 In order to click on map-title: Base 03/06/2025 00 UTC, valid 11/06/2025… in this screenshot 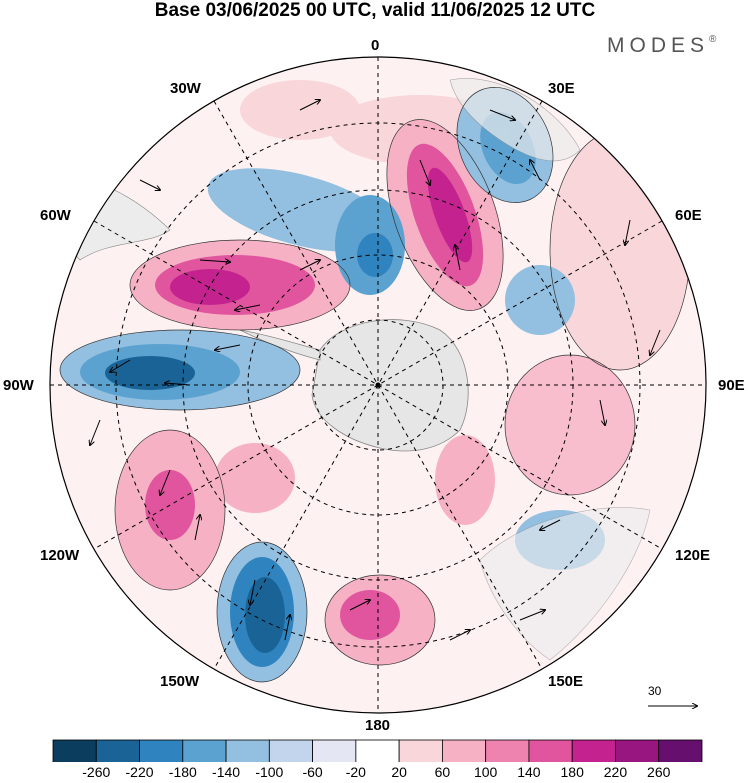, I will do `click(375, 10)`.